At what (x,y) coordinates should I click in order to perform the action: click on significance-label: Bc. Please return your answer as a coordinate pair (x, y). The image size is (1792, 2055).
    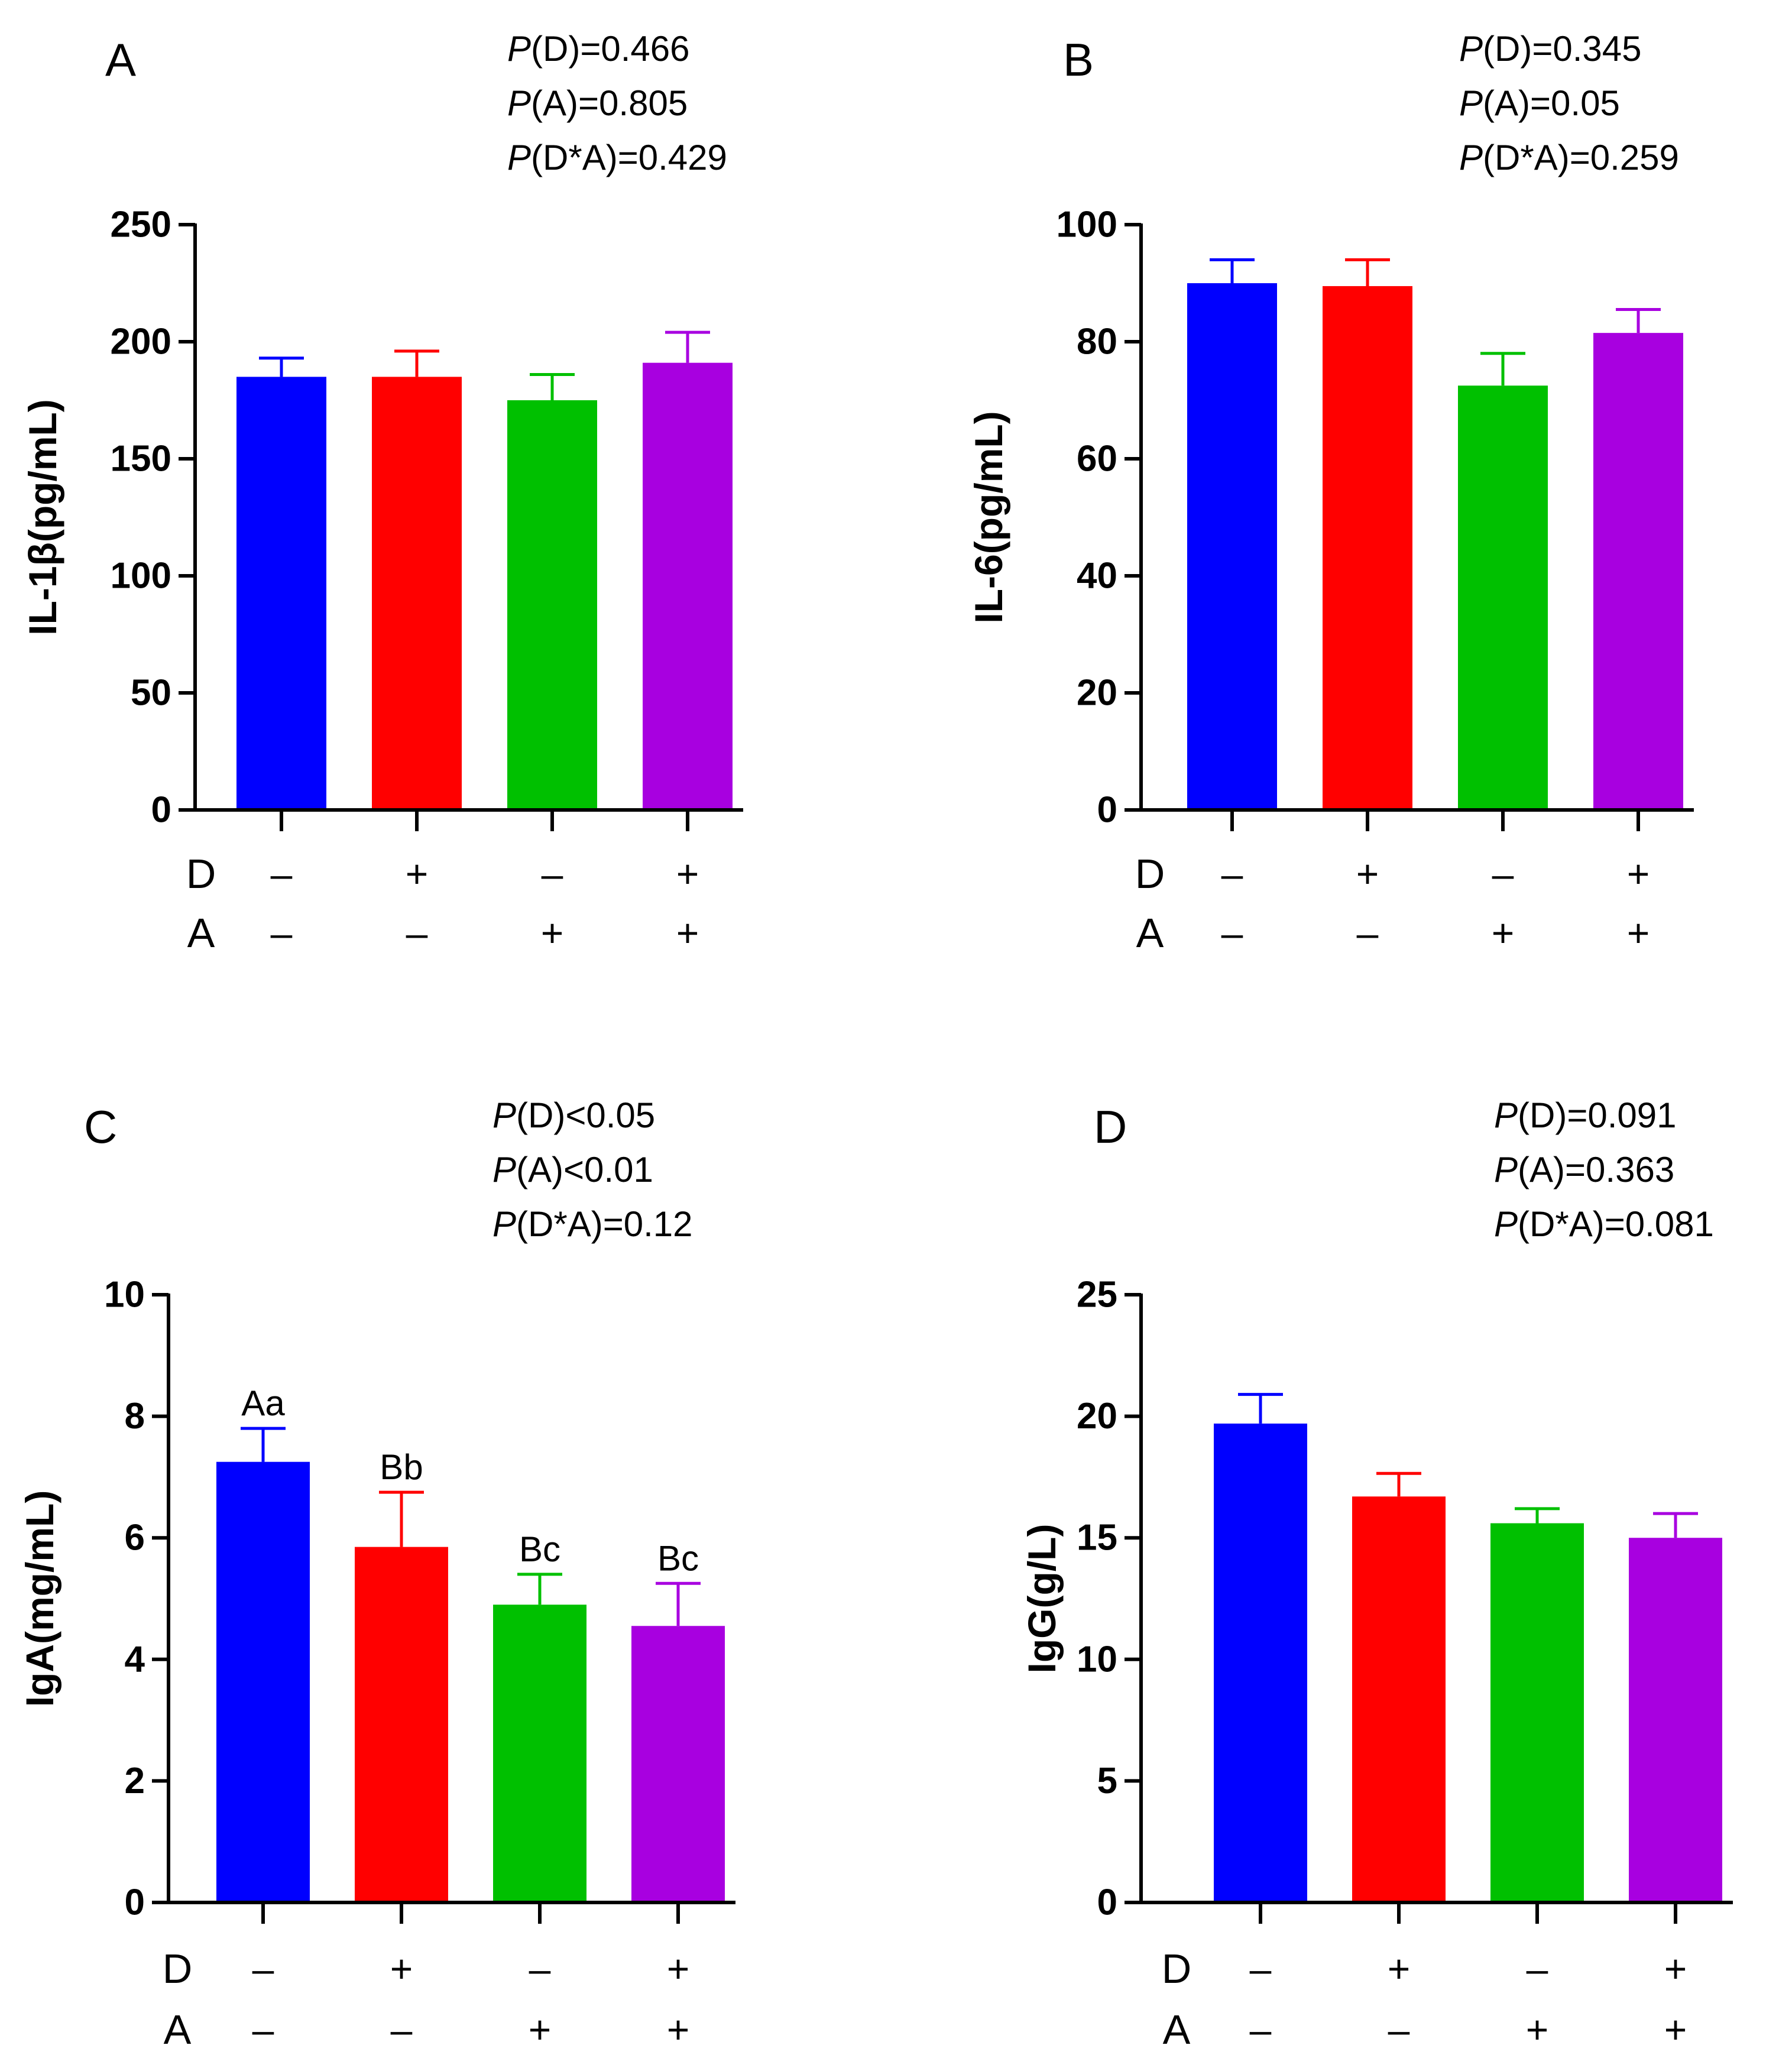
    Looking at the image, I should click on (539, 1549).